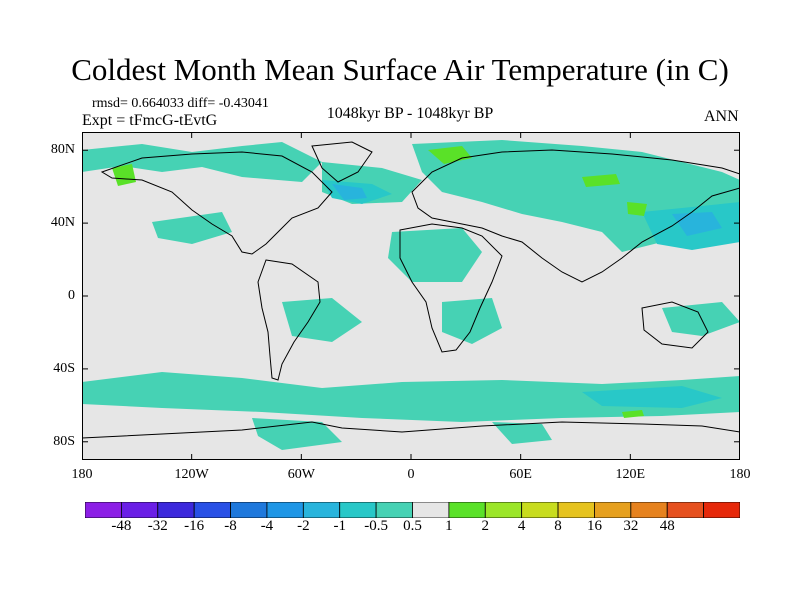  I want to click on colorbar-label: -0.5, so click(376, 526).